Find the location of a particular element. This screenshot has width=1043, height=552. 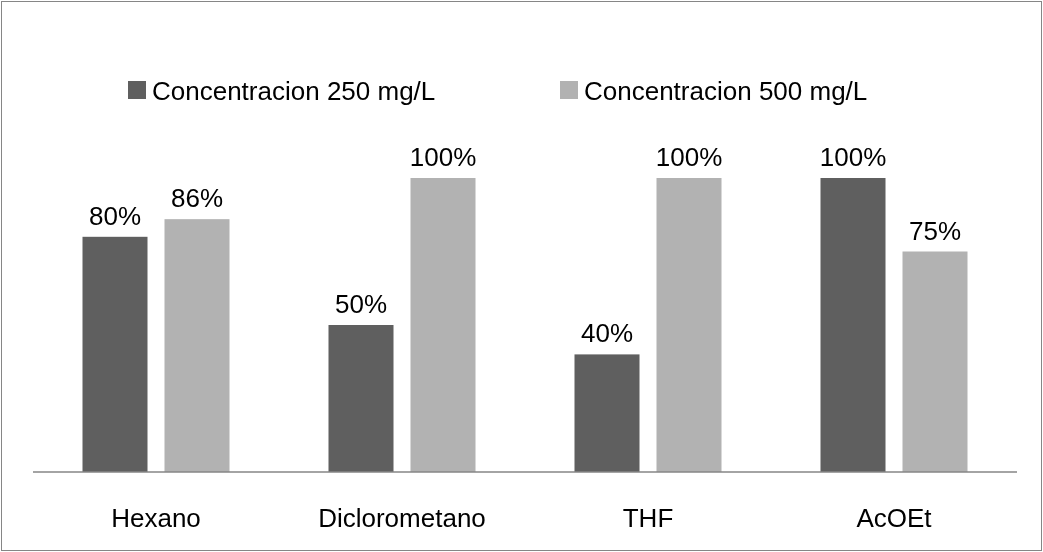

x-tick-label: AcOEt is located at coordinates (894, 518).